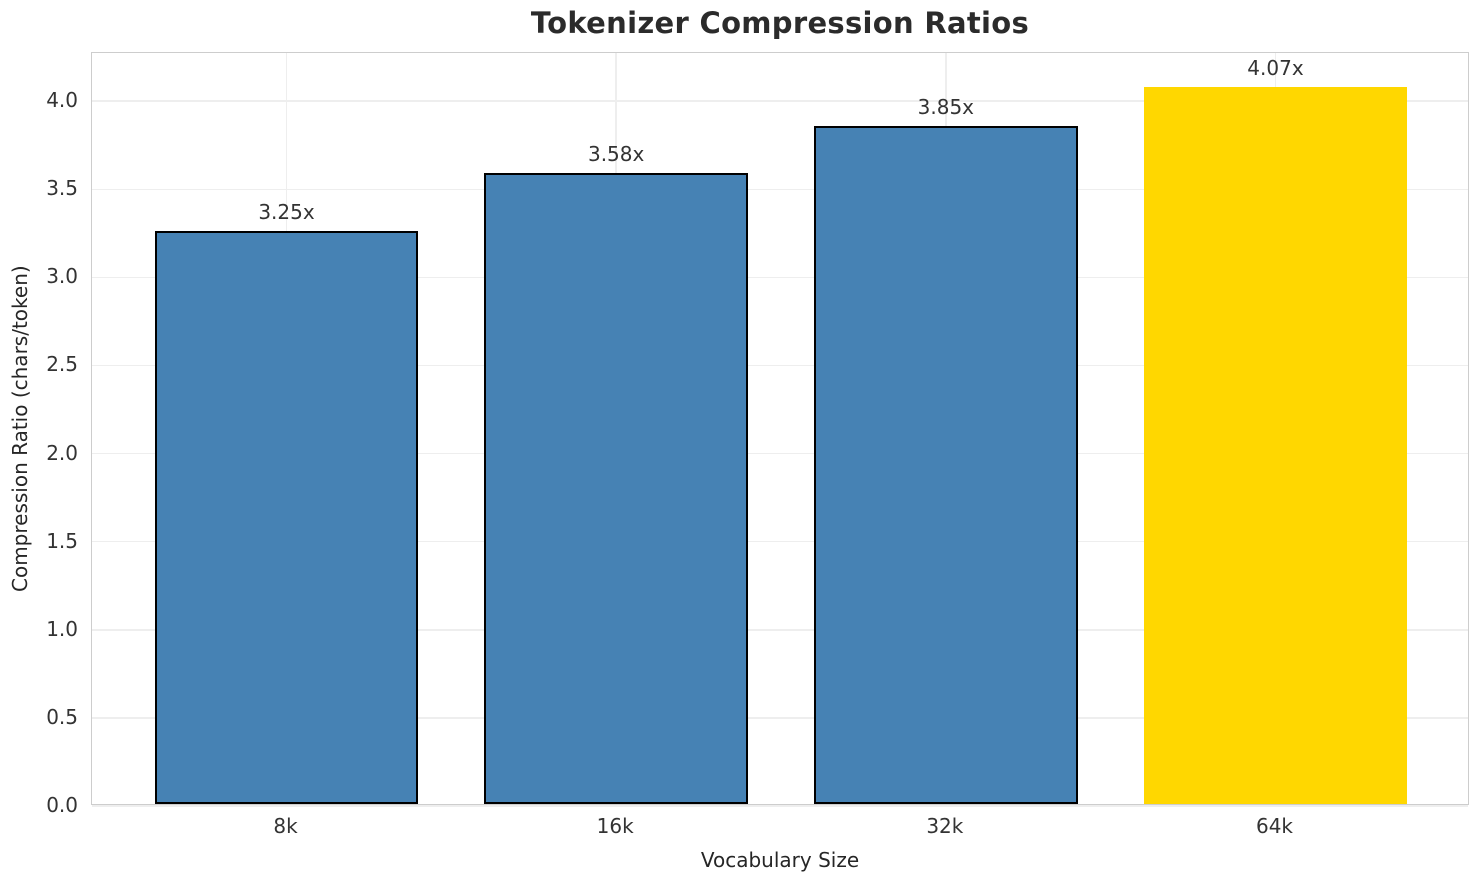 The width and height of the screenshot is (1484, 885). I want to click on ytick-3.0: 3.0, so click(62, 276).